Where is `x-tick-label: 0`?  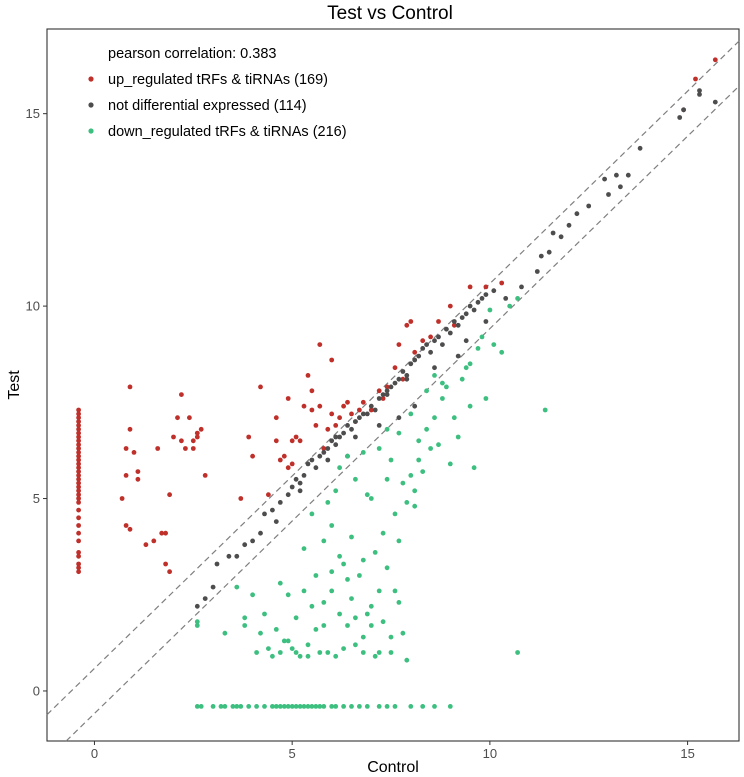
x-tick-label: 0 is located at coordinates (94, 753).